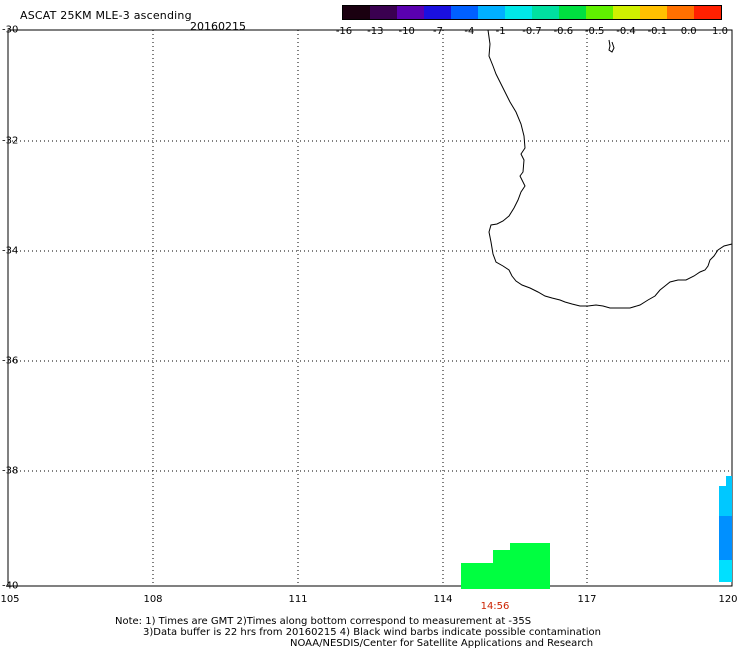 The width and height of the screenshot is (740, 650). What do you see at coordinates (657, 31) in the screenshot?
I see `color-scale-label: -0.1` at bounding box center [657, 31].